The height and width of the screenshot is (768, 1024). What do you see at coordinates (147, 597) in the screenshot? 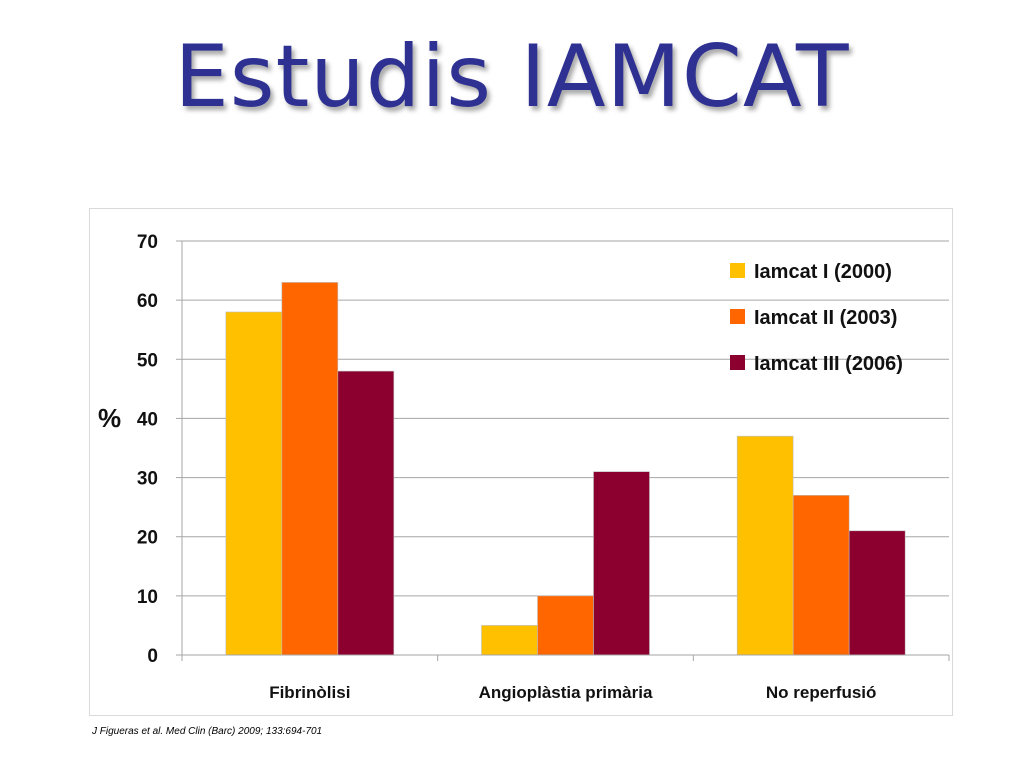
I see `y-tick-label: 10` at bounding box center [147, 597].